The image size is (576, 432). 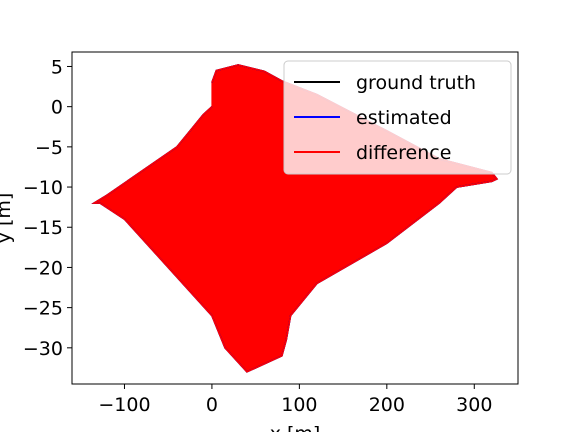 What do you see at coordinates (43, 268) in the screenshot?
I see `y-tick-label: −20` at bounding box center [43, 268].